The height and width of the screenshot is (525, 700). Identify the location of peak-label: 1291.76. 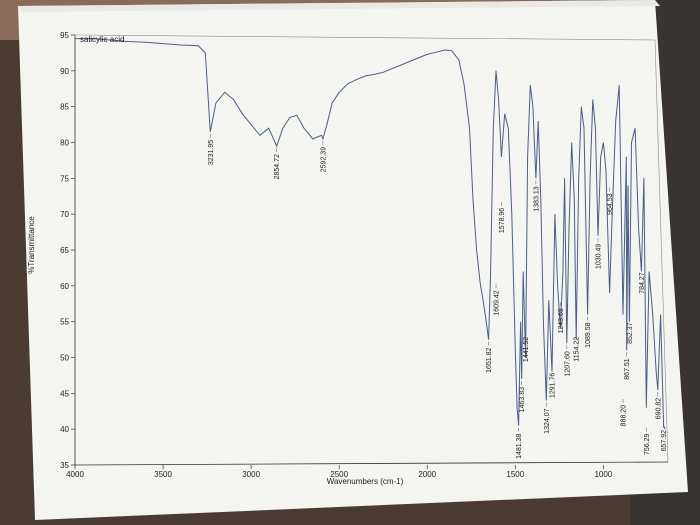
(553, 385).